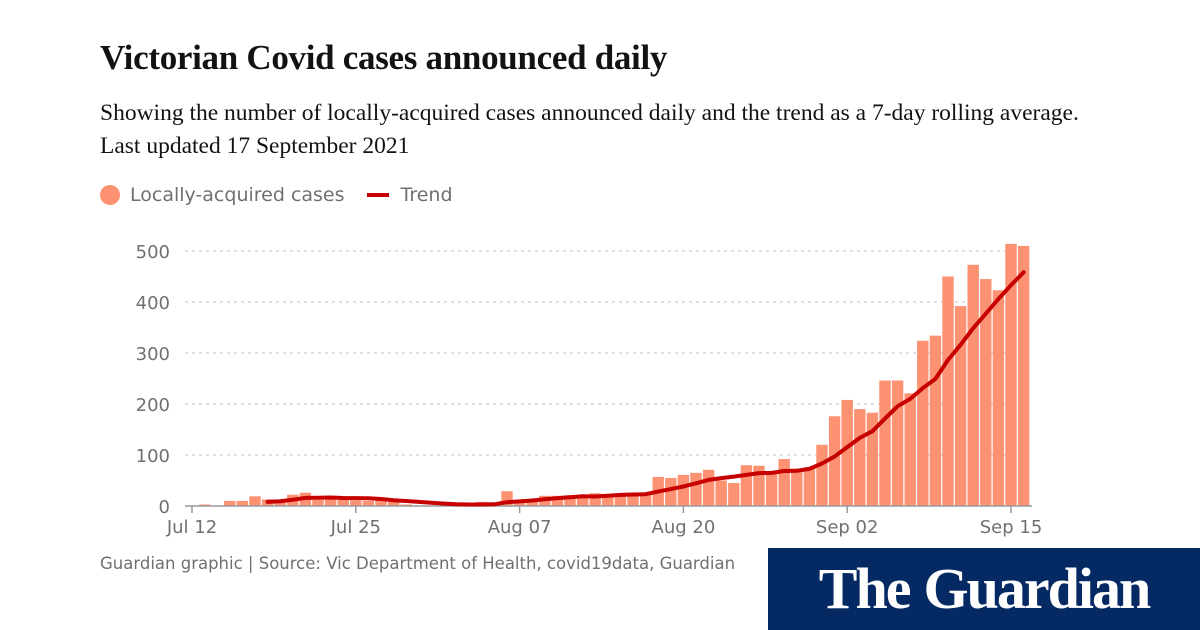  I want to click on x-tick-label: Aug 07, so click(520, 527).